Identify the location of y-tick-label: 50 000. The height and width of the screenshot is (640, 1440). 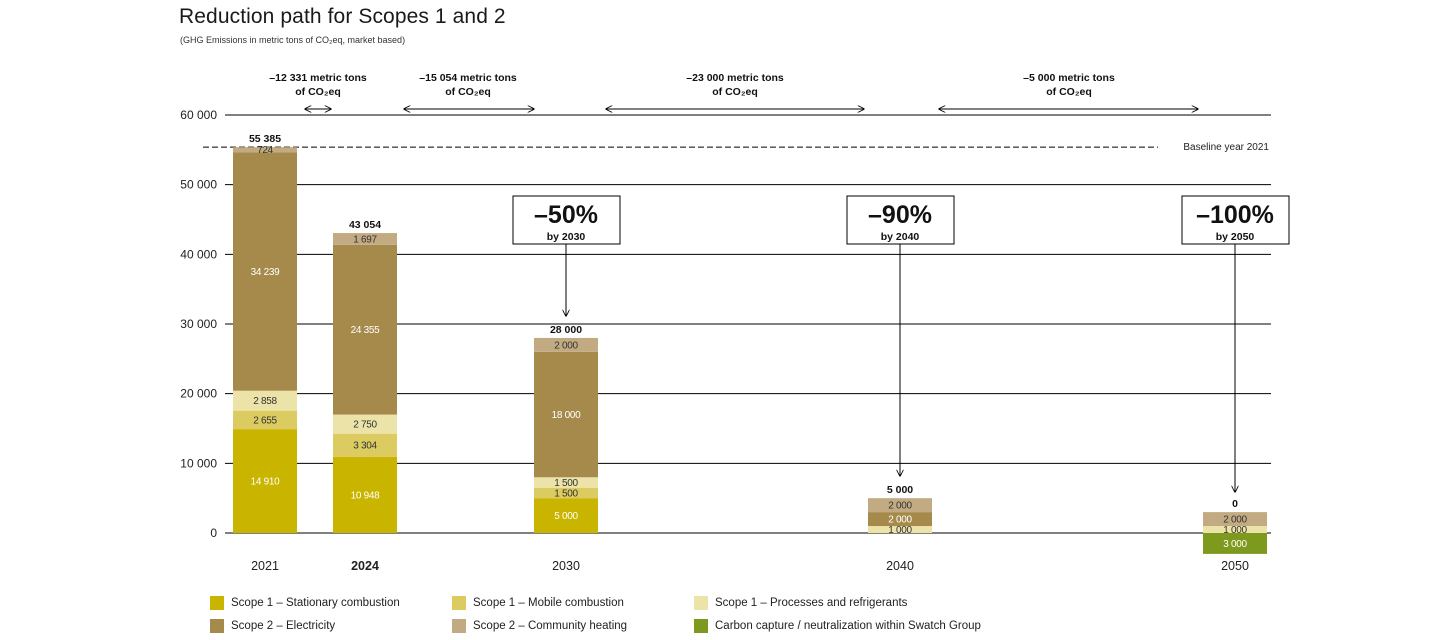
(198, 185).